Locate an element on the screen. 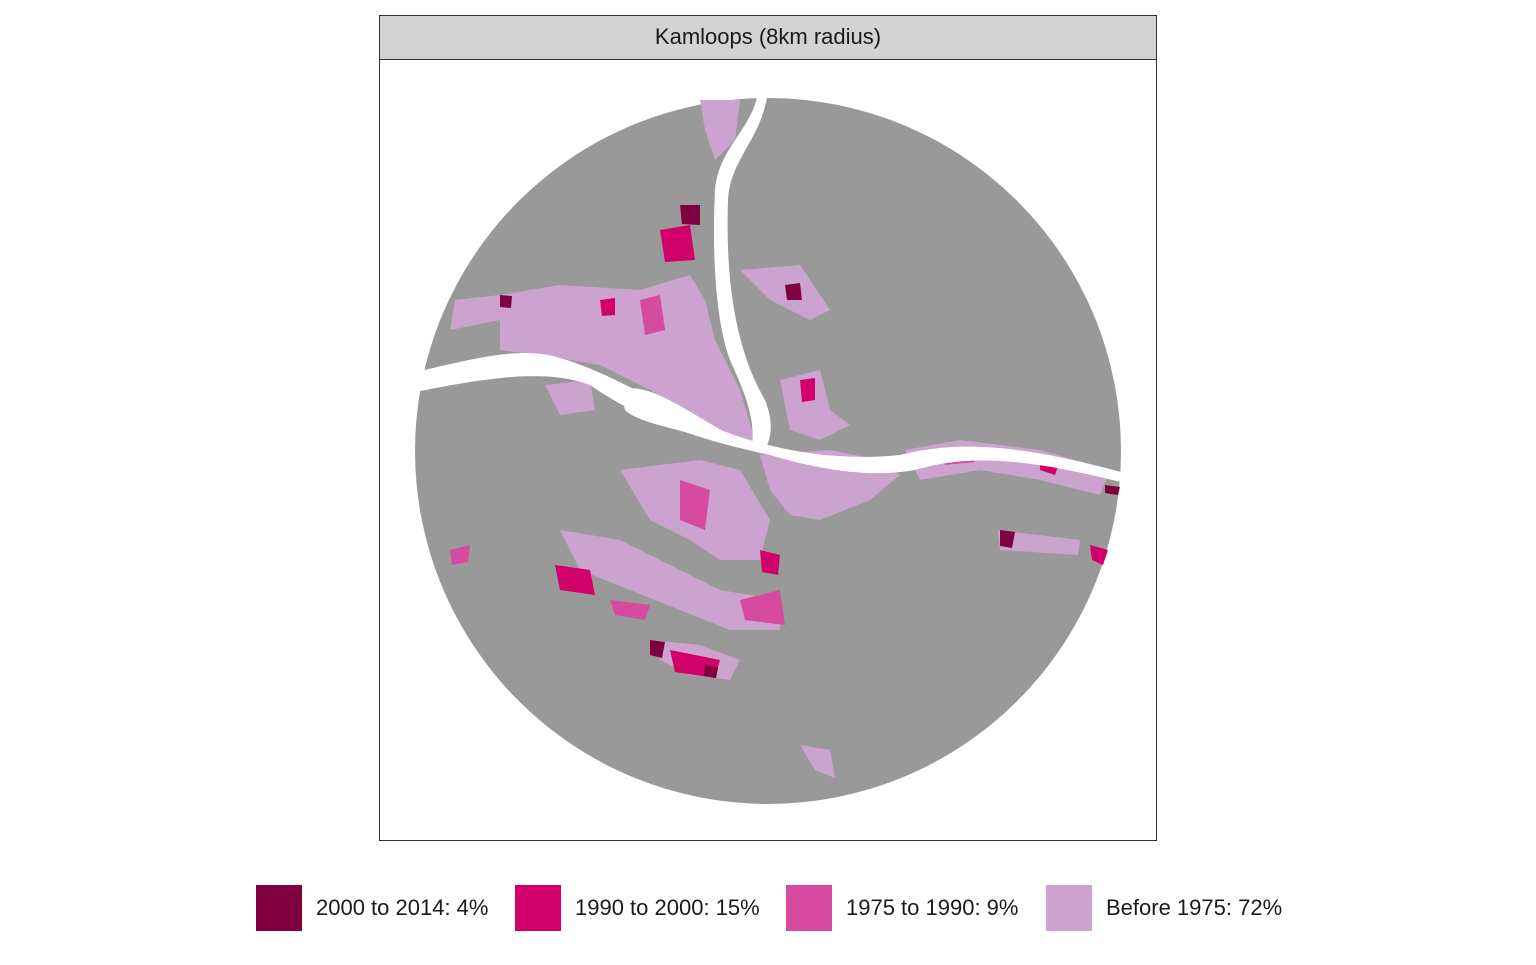  panel-title: Kamloops (8km radius) is located at coordinates (768, 36).